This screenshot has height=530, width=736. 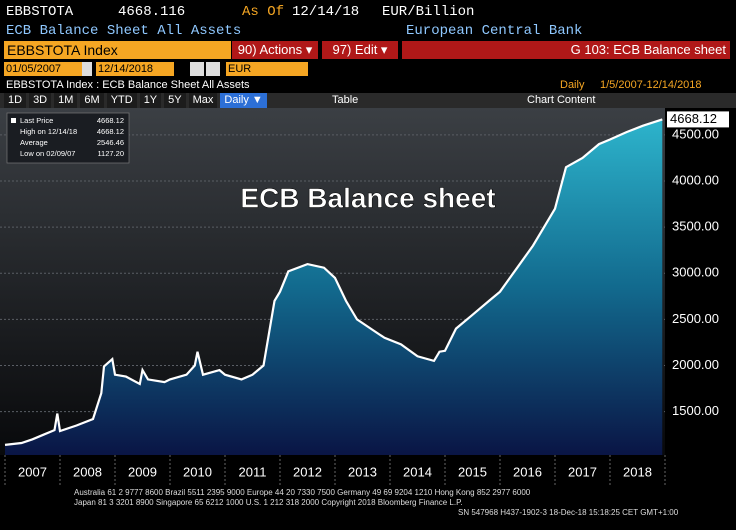 What do you see at coordinates (117, 50) in the screenshot?
I see `security-field: EBBSTOTA Index` at bounding box center [117, 50].